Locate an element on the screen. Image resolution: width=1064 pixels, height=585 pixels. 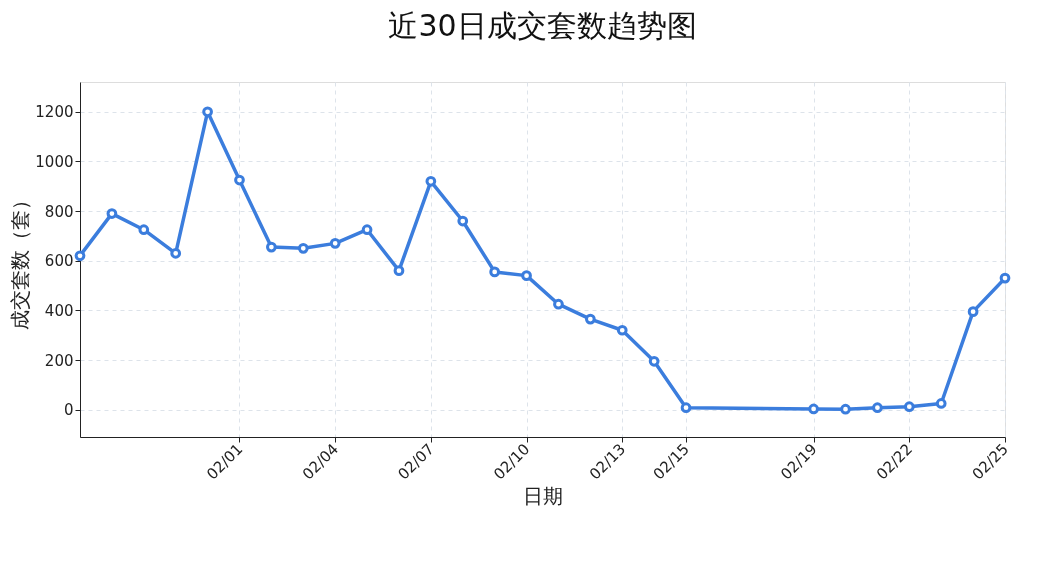
y-tick-label: 1000 is located at coordinates (54, 161).